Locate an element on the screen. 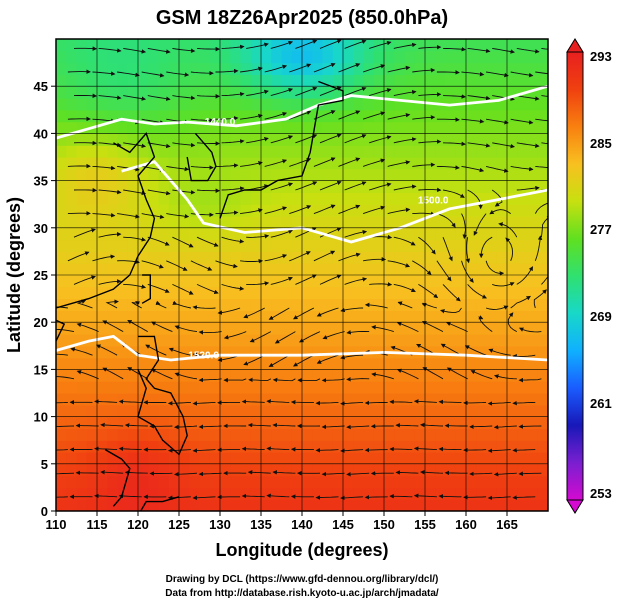  x-tick-label: 155 is located at coordinates (425, 524).